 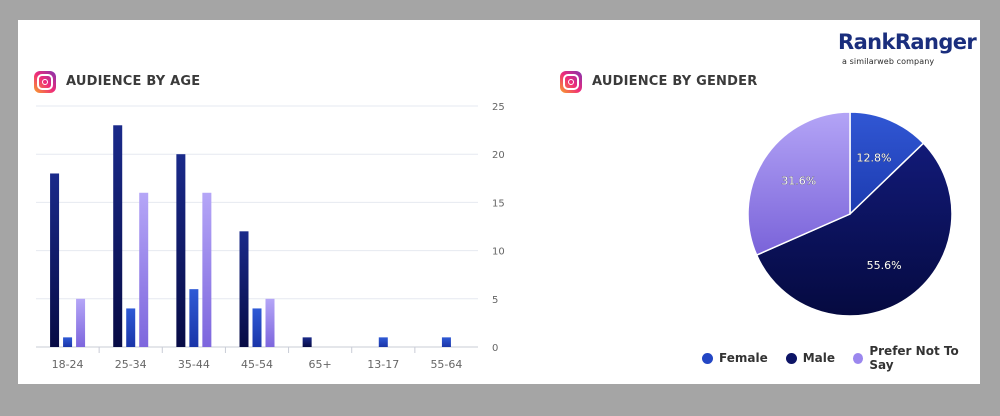 I want to click on gender-pie-chart: 12.8% 55.6% 31.6%, so click(x=850, y=214).